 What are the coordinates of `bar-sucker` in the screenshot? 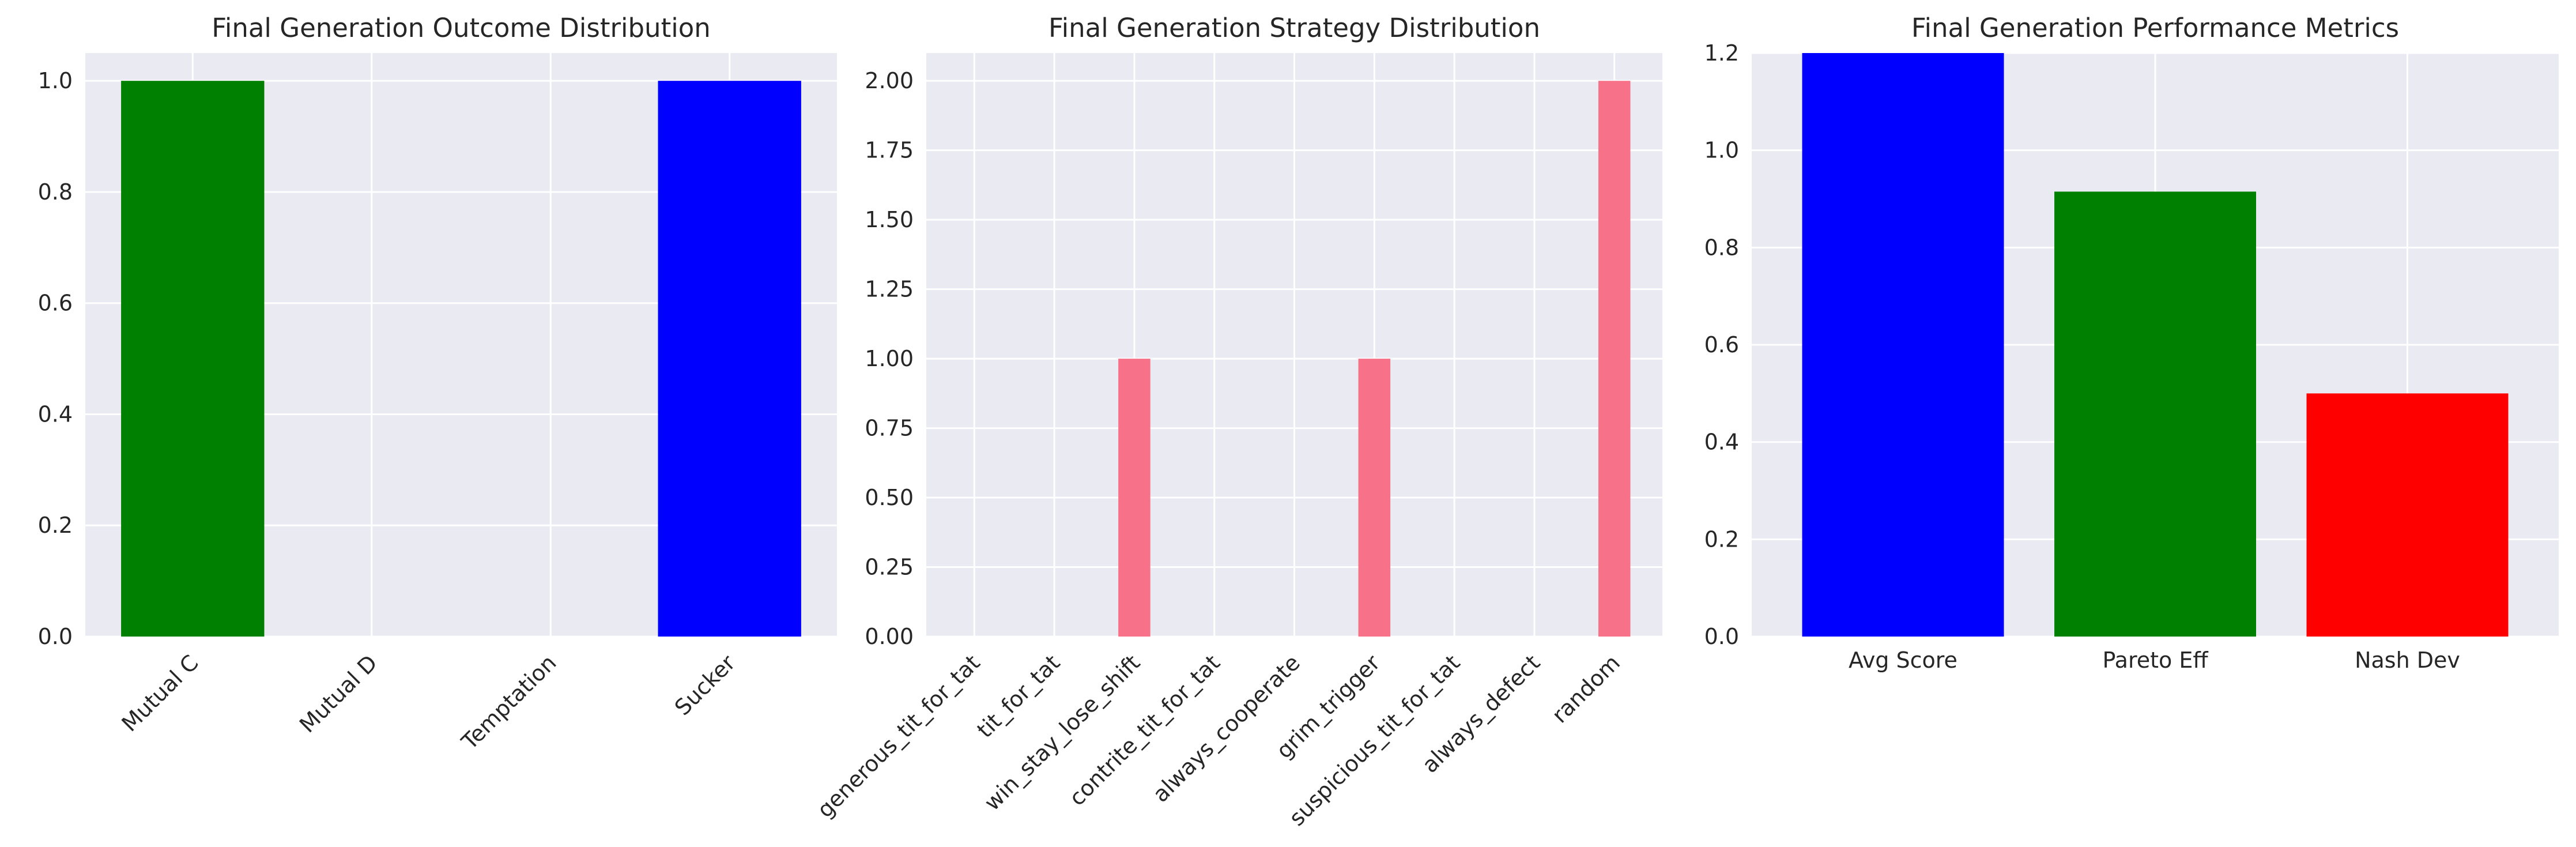 It's located at (729, 359).